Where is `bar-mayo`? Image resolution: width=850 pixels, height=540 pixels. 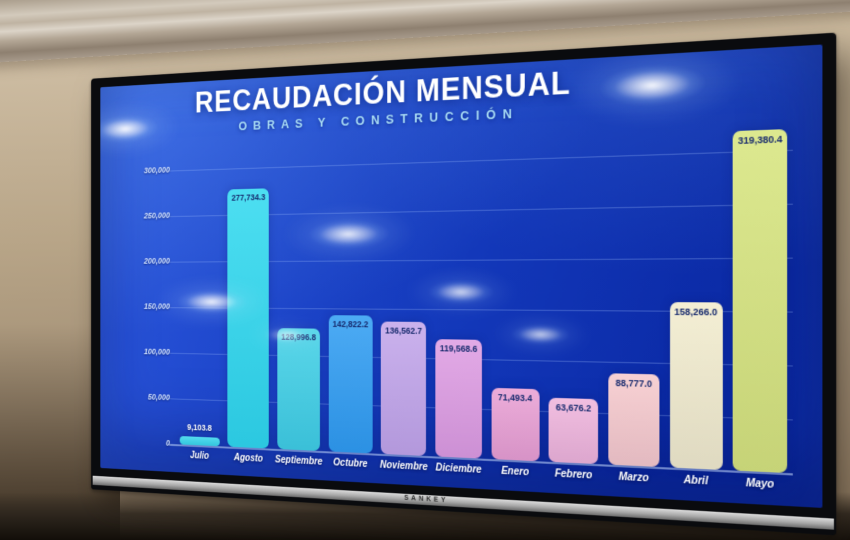
bar-mayo is located at coordinates (760, 301).